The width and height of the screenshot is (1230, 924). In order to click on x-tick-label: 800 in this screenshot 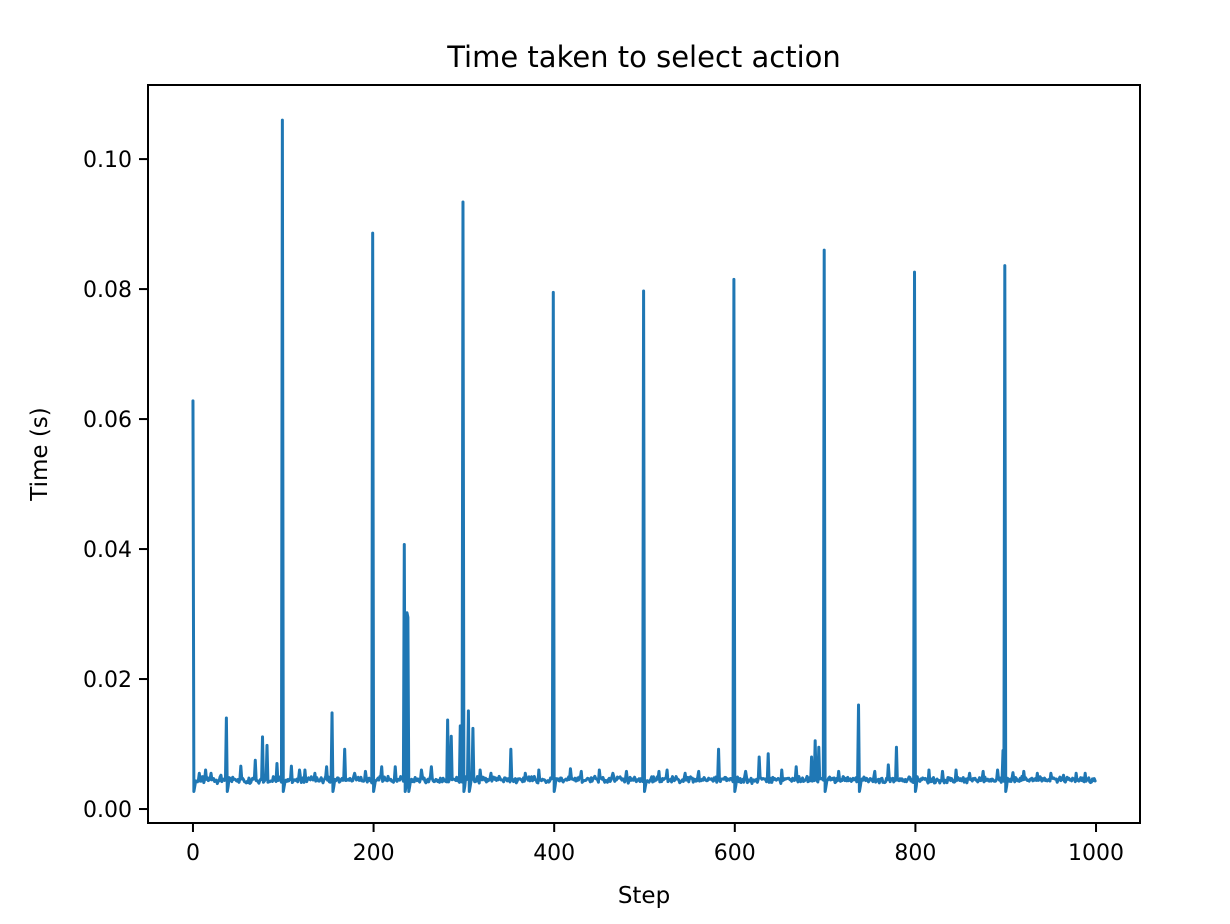, I will do `click(915, 853)`.